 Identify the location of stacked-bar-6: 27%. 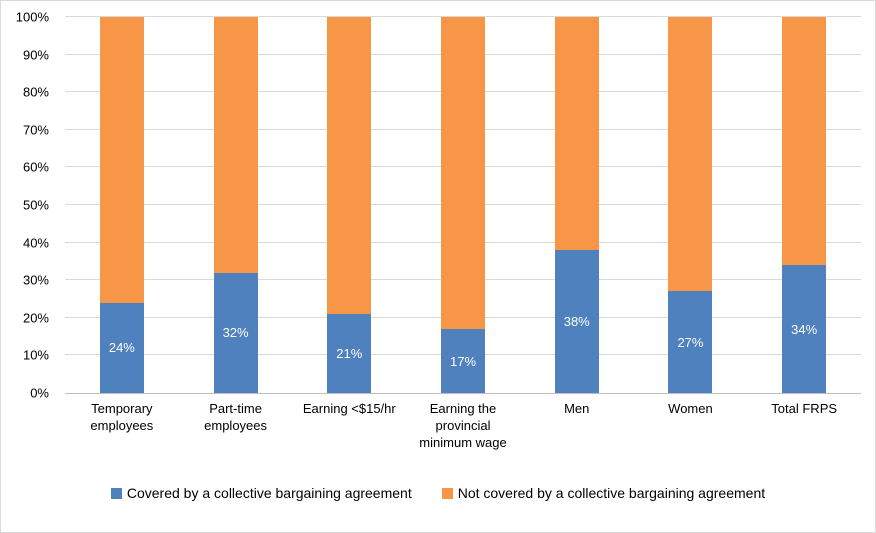
(690, 205).